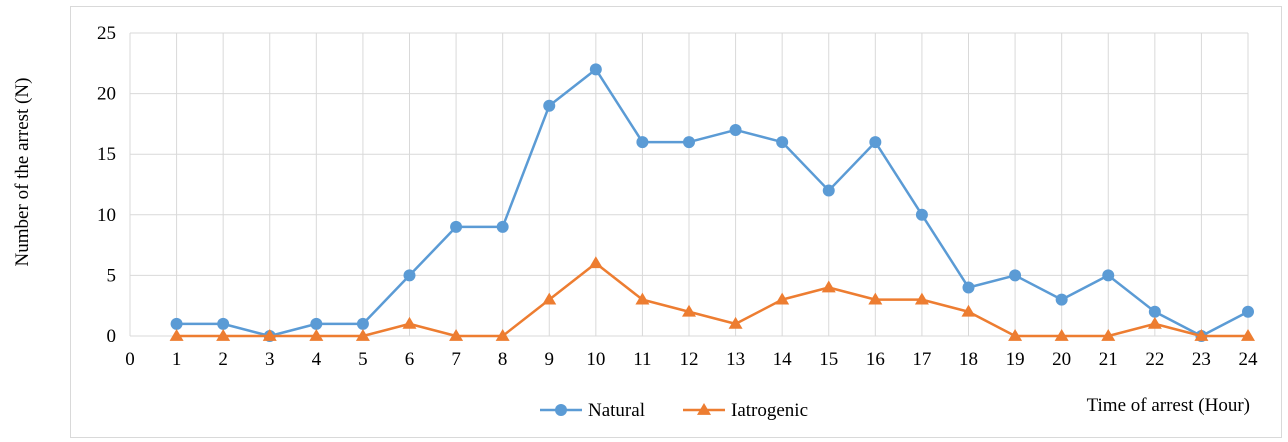 The width and height of the screenshot is (1288, 442). I want to click on x-tick-label: 9, so click(550, 359).